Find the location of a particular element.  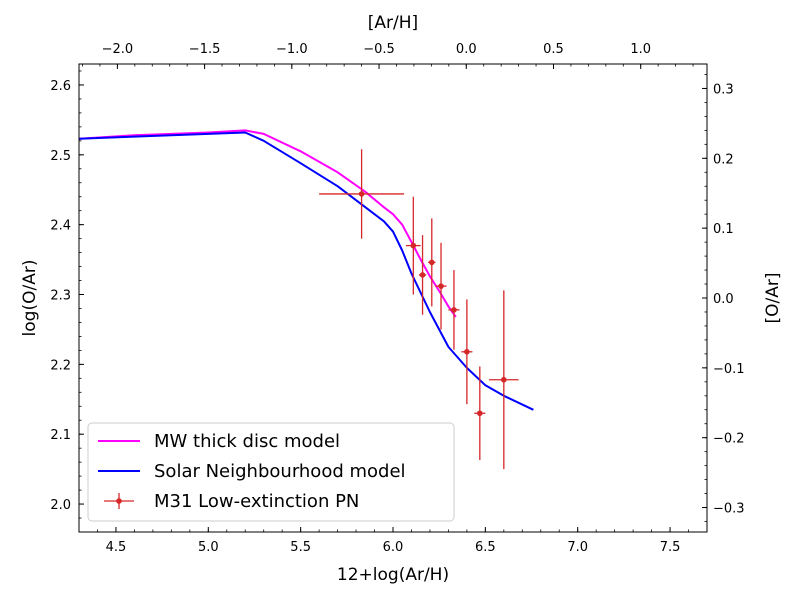

top-tick-label: −2.0 is located at coordinates (118, 49).